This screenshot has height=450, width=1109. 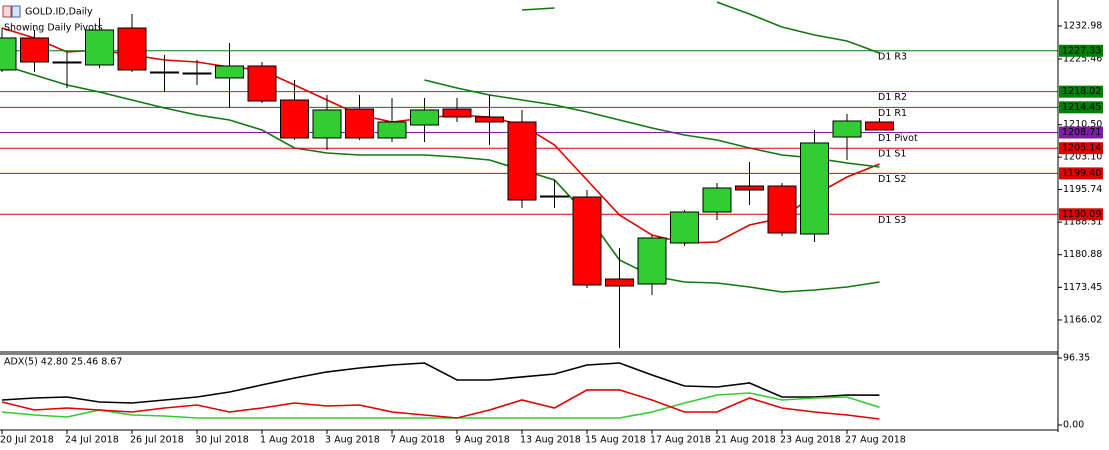 What do you see at coordinates (53, 28) in the screenshot?
I see `chart-subtitle: Showing Daily Pivots` at bounding box center [53, 28].